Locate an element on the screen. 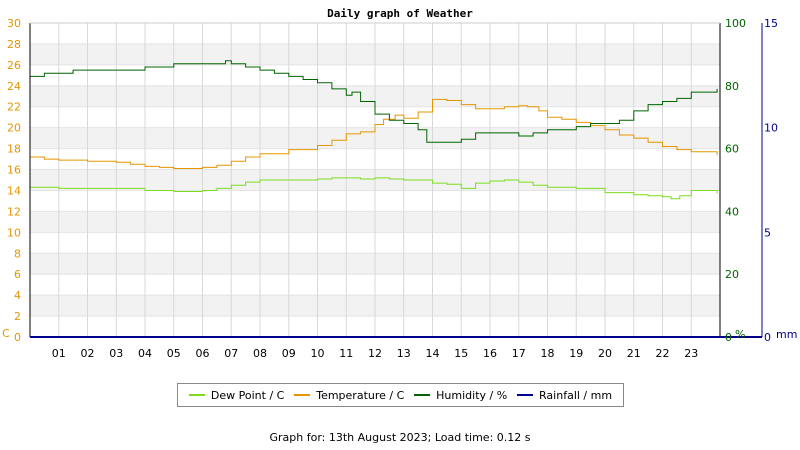 This screenshot has height=450, width=800. x-tick-label: 03 is located at coordinates (116, 353).